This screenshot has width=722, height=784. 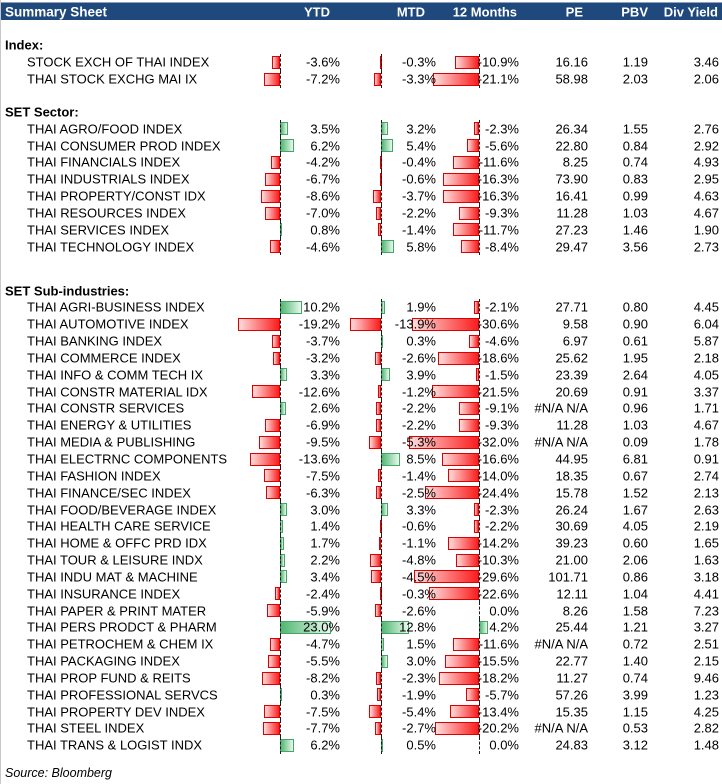 I want to click on perf-value: -21.5%, so click(x=498, y=392).